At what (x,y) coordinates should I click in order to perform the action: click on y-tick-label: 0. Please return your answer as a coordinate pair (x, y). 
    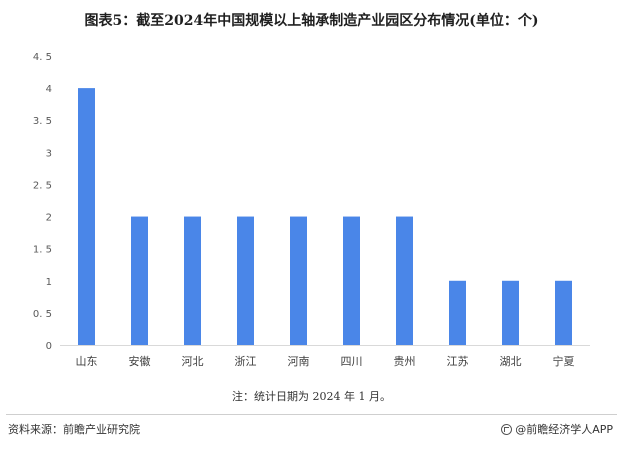
    Looking at the image, I should click on (49, 346).